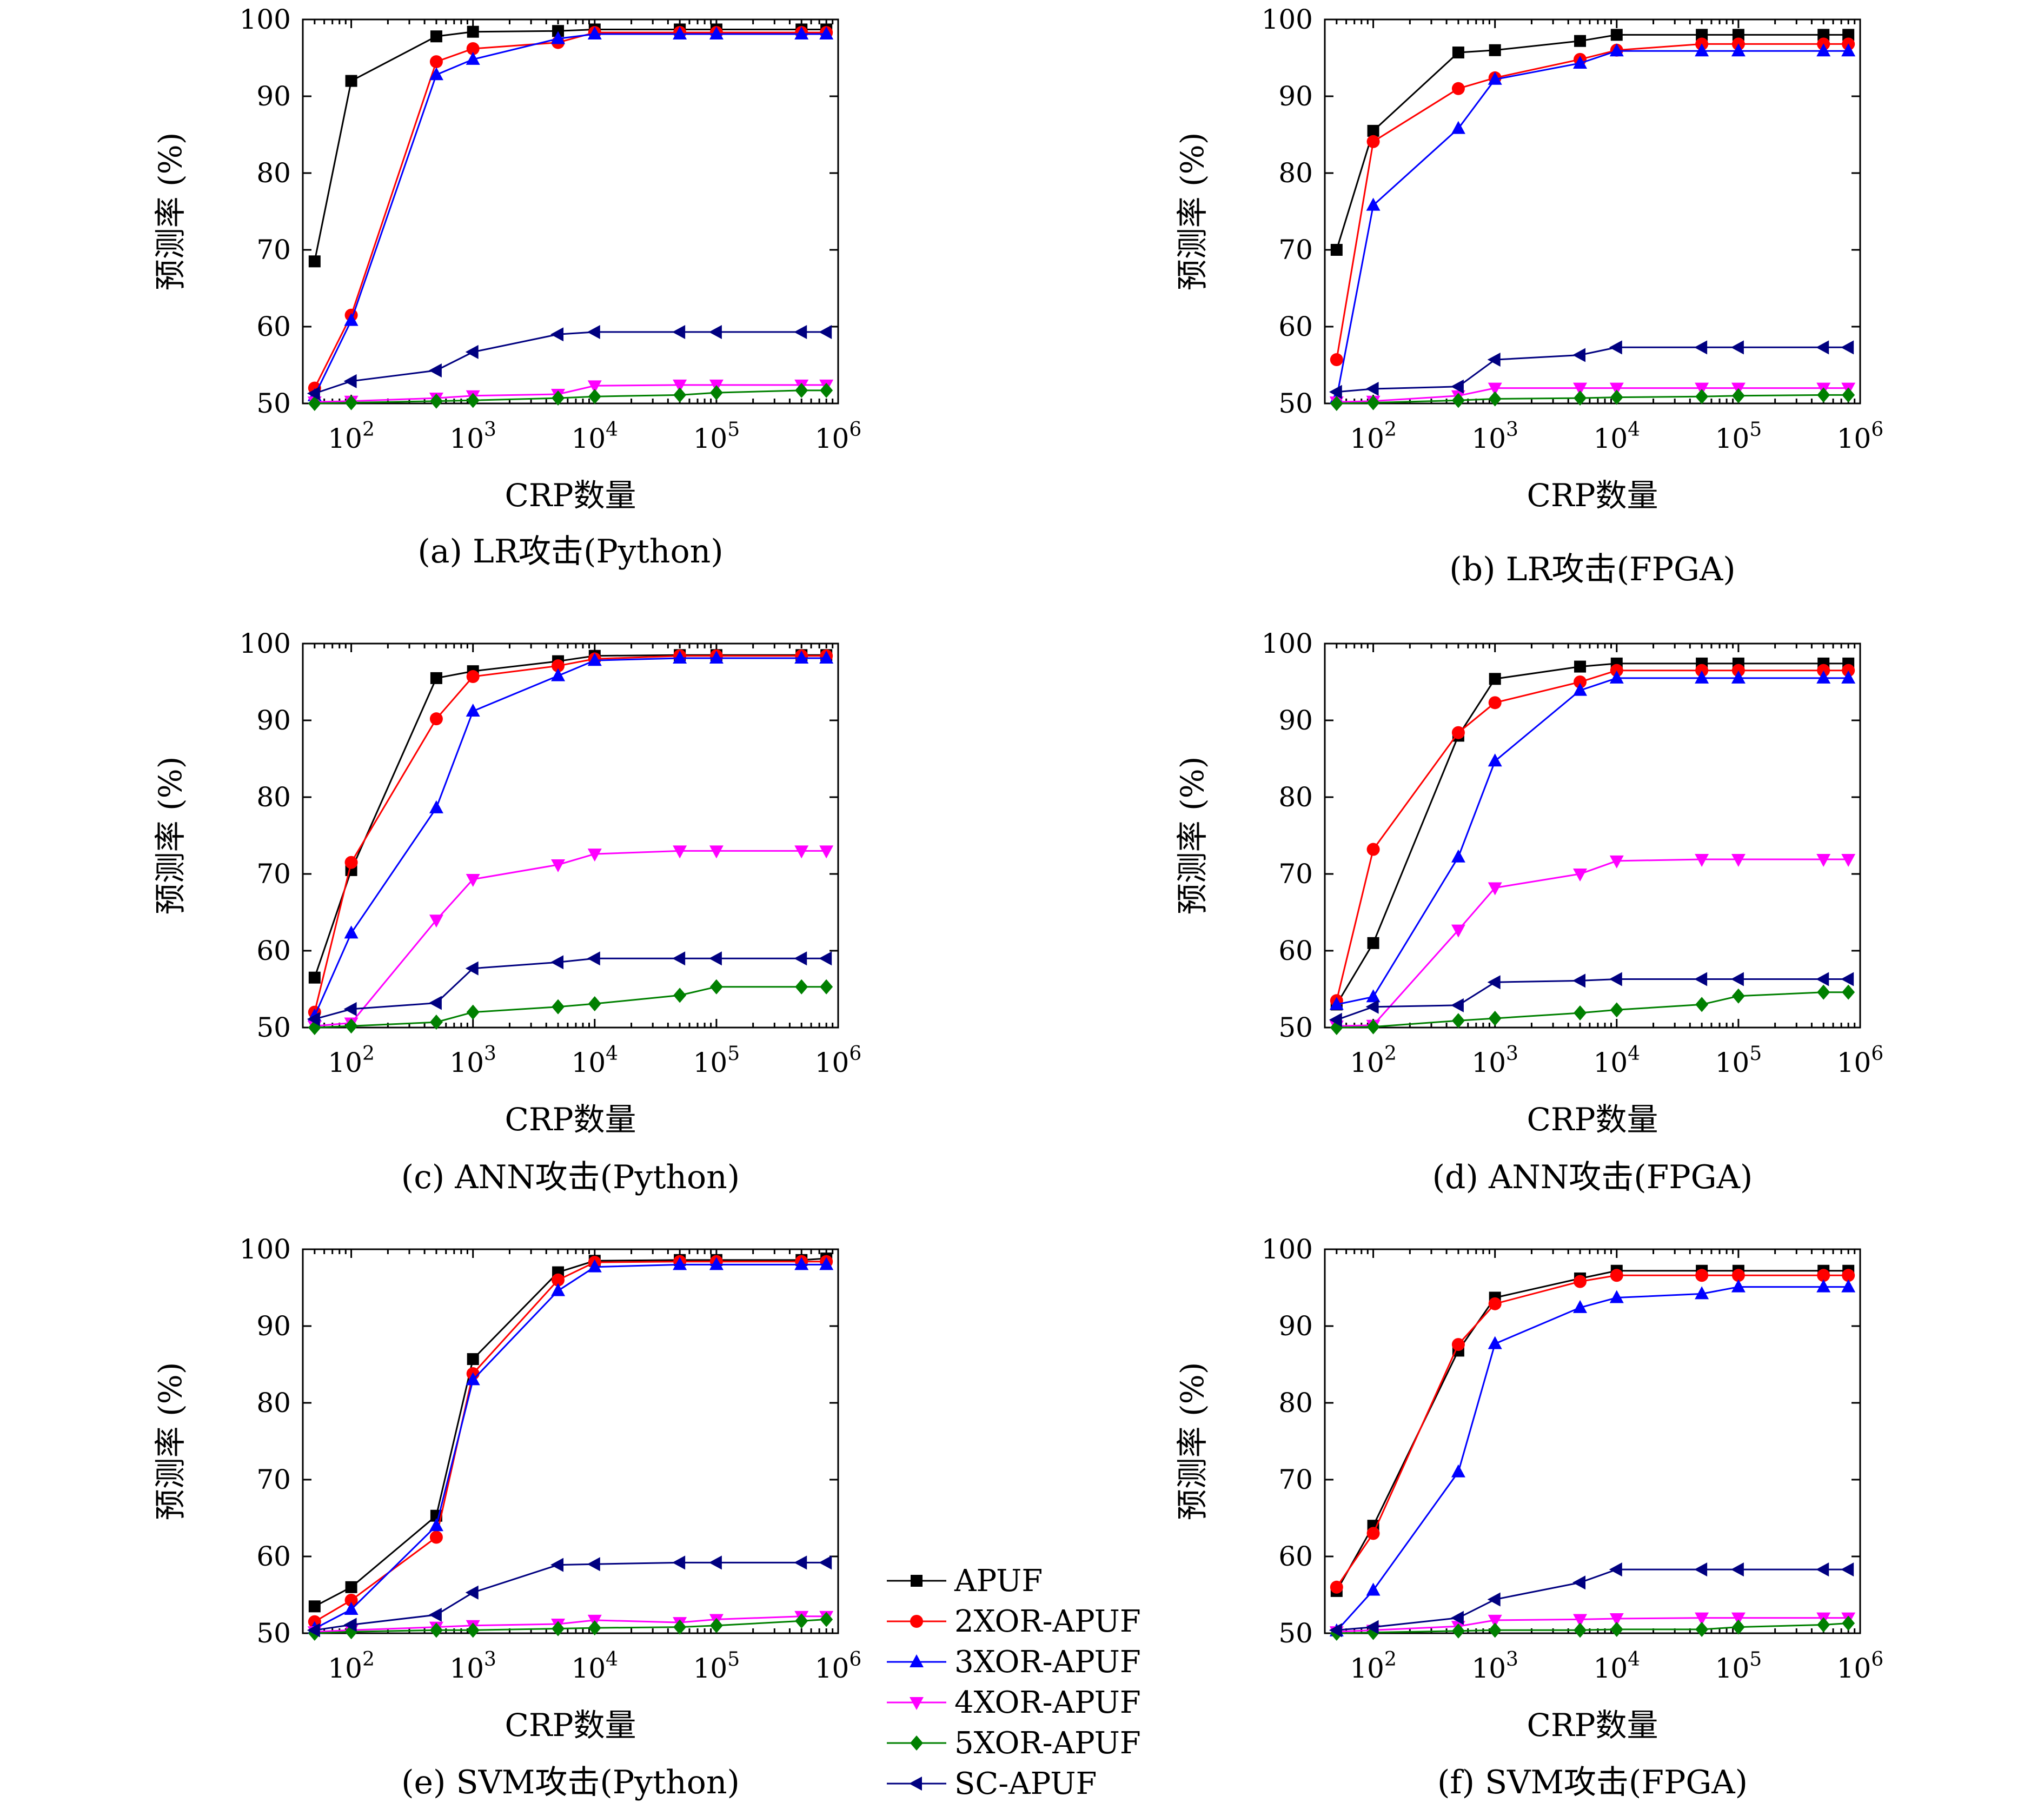 This screenshot has width=2044, height=1809. I want to click on panel-caption: (c) ANN攻击(Python), so click(570, 1177).